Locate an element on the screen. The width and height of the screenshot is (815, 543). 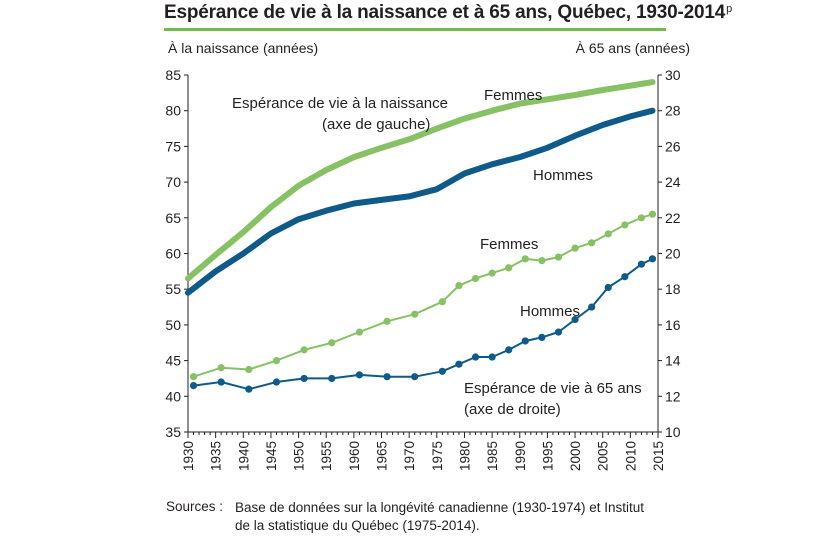
x-axis-tick-label: 1980 is located at coordinates (464, 456).